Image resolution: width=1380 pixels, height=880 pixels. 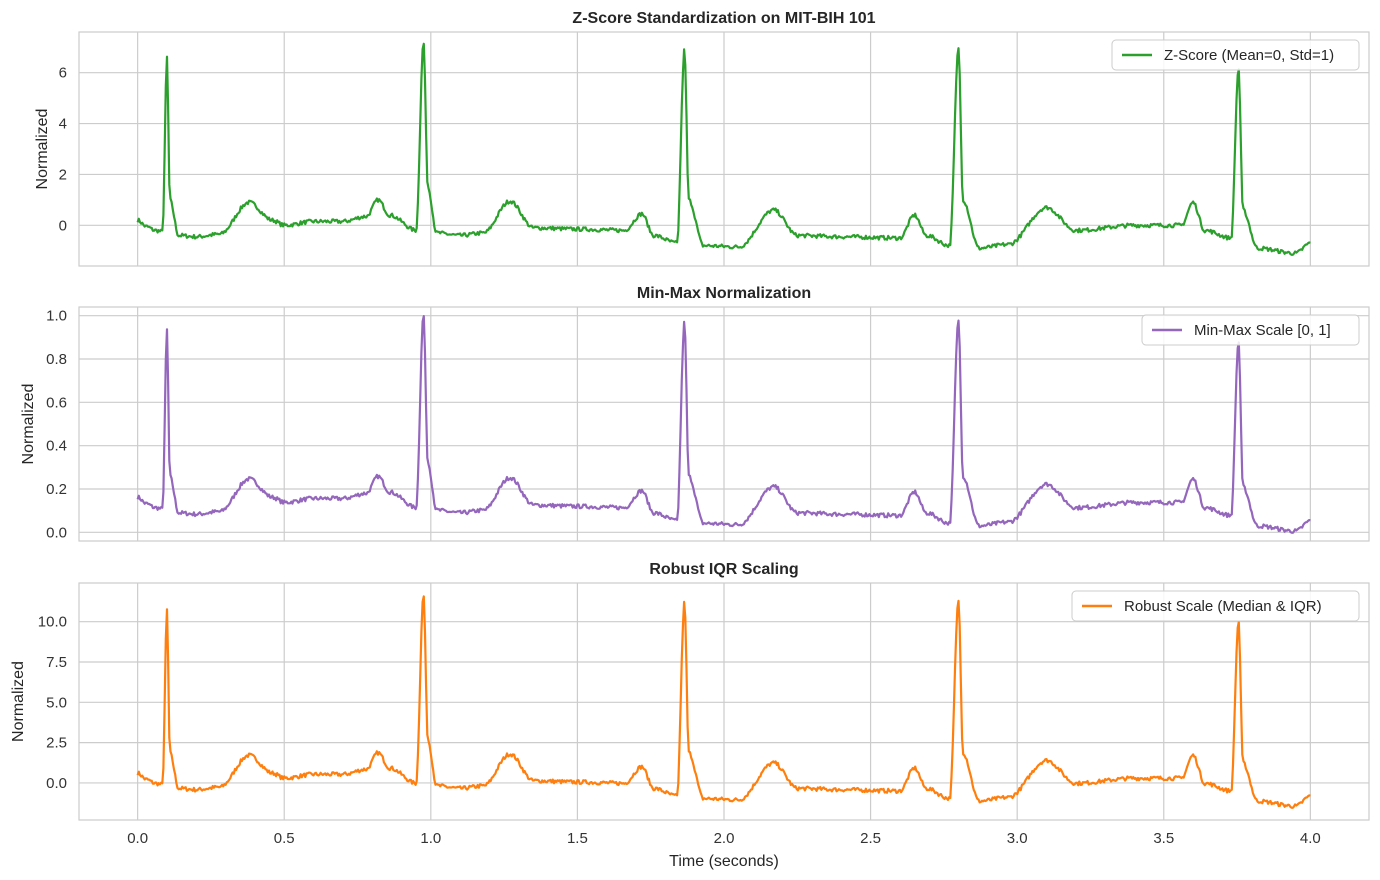 What do you see at coordinates (284, 838) in the screenshot?
I see `x-tick-label: 0.5` at bounding box center [284, 838].